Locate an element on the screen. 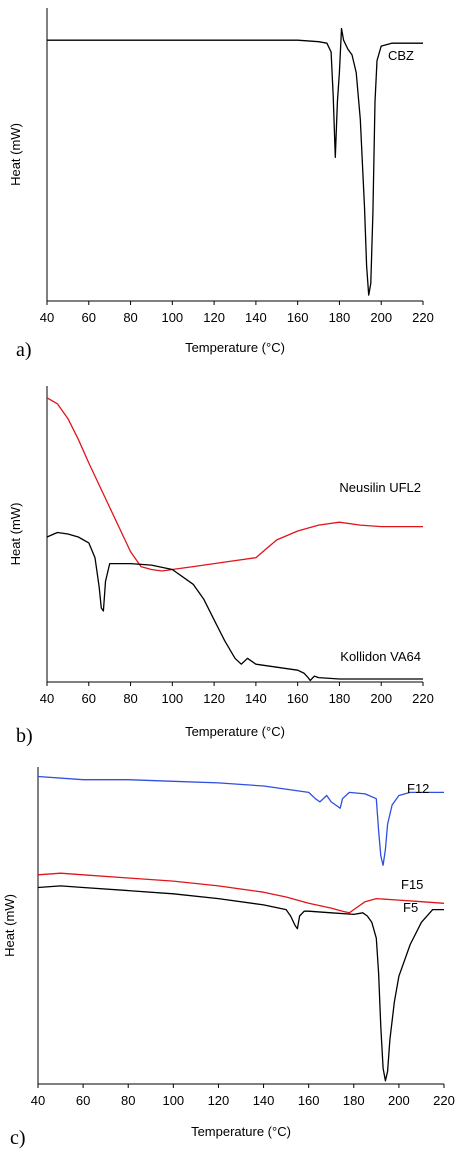  series-label: F5 is located at coordinates (410, 907).